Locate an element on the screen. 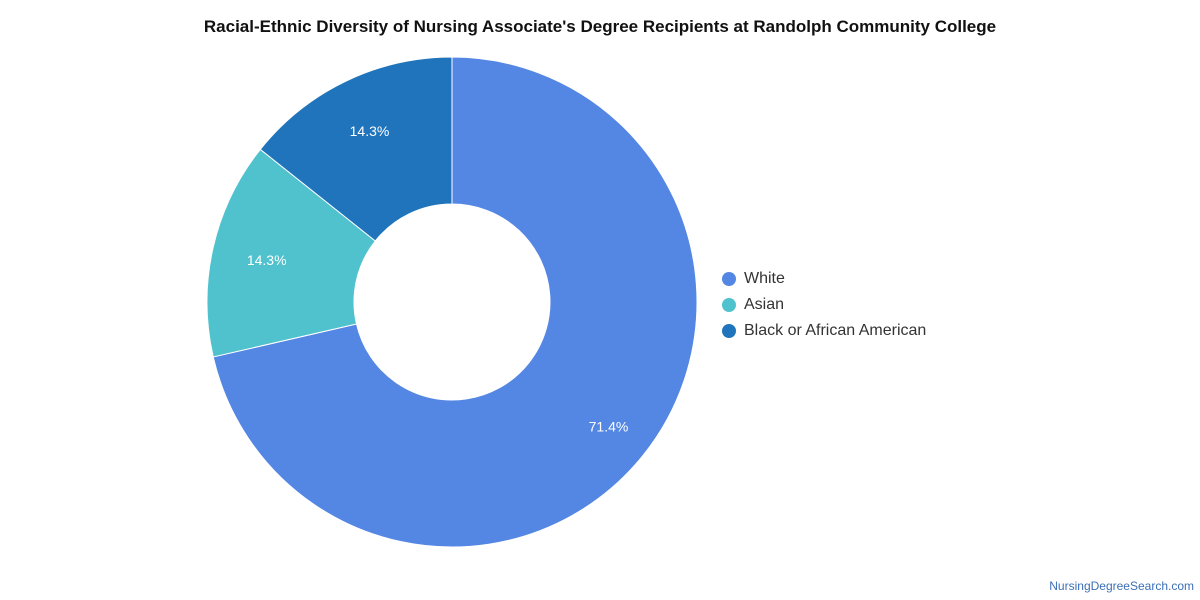 This screenshot has height=600, width=1200. legend: White Asian Black or African American is located at coordinates (824, 305).